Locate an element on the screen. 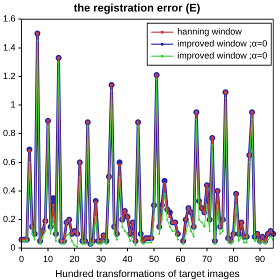 The height and width of the screenshot is (280, 280). y-tick-label: 1.6 is located at coordinates (9, 19).